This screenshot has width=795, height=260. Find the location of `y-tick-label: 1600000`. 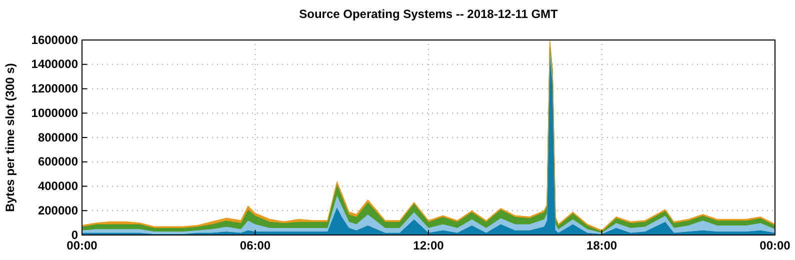

y-tick-label: 1600000 is located at coordinates (54, 39).